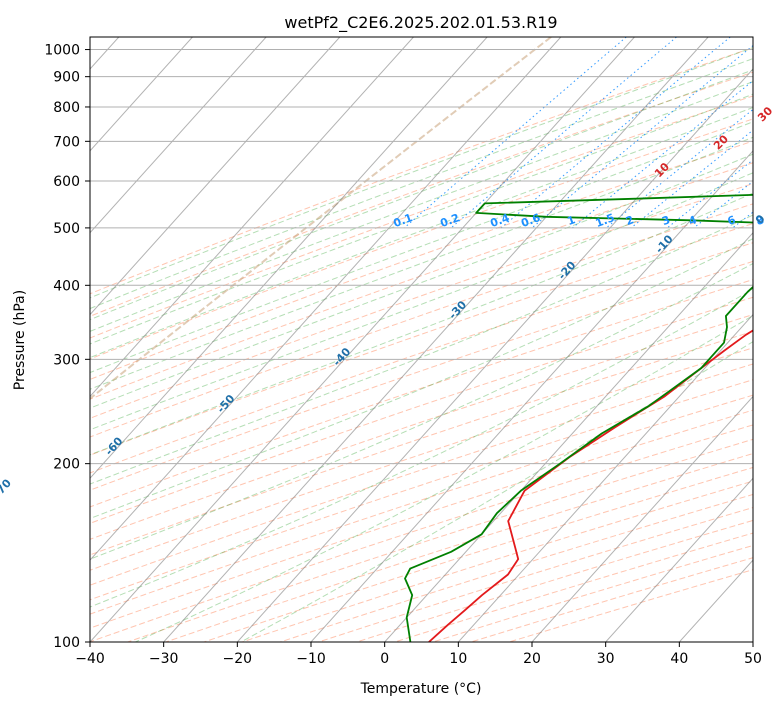 The height and width of the screenshot is (708, 775). Describe the element at coordinates (499, 220) in the screenshot. I see `mixing-ratio-label: 0.4` at that location.